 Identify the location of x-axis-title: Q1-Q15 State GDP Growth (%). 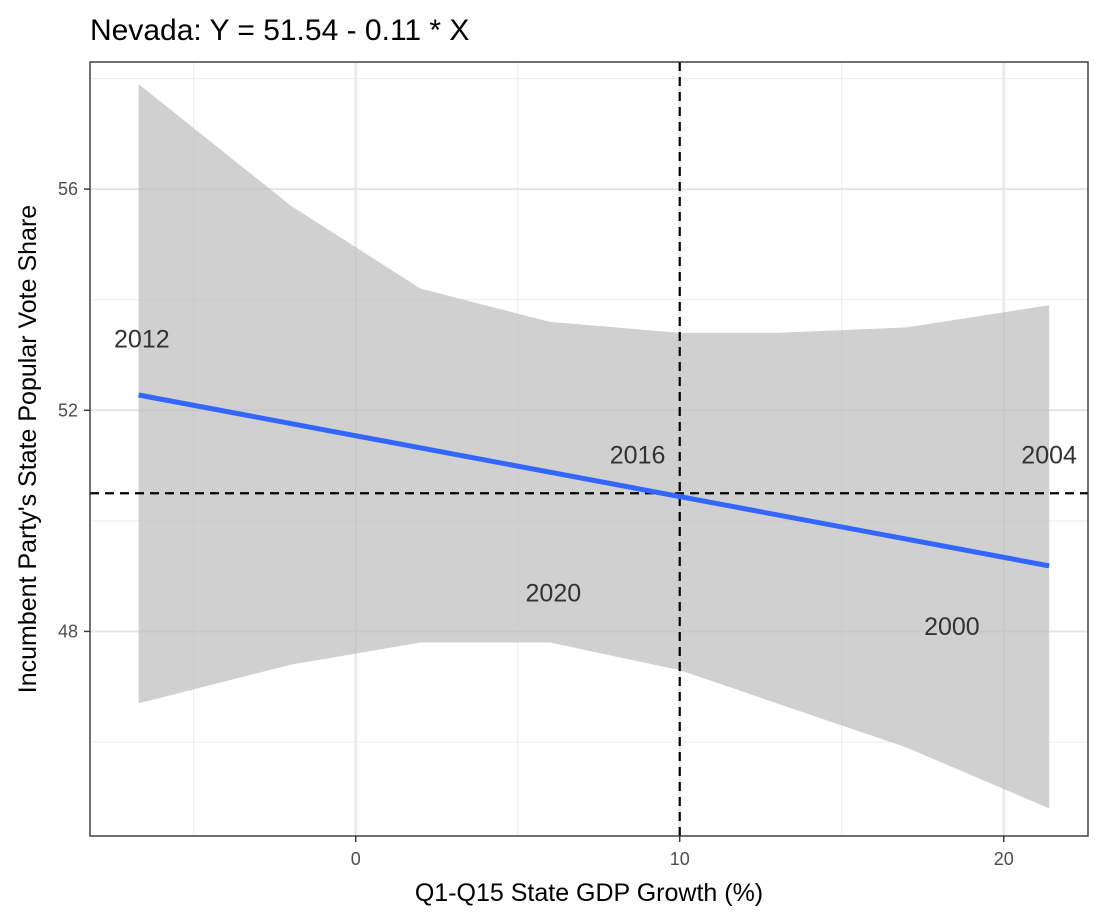
(589, 893).